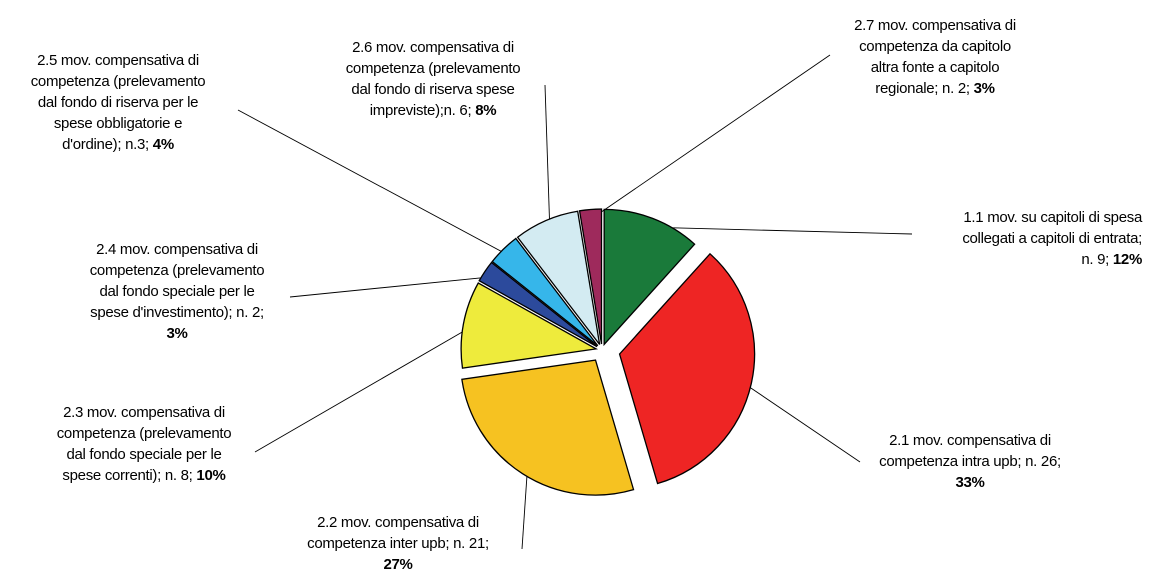 This screenshot has width=1149, height=578. I want to click on slice-label-line: d'ordine); n.3;, so click(105, 144).